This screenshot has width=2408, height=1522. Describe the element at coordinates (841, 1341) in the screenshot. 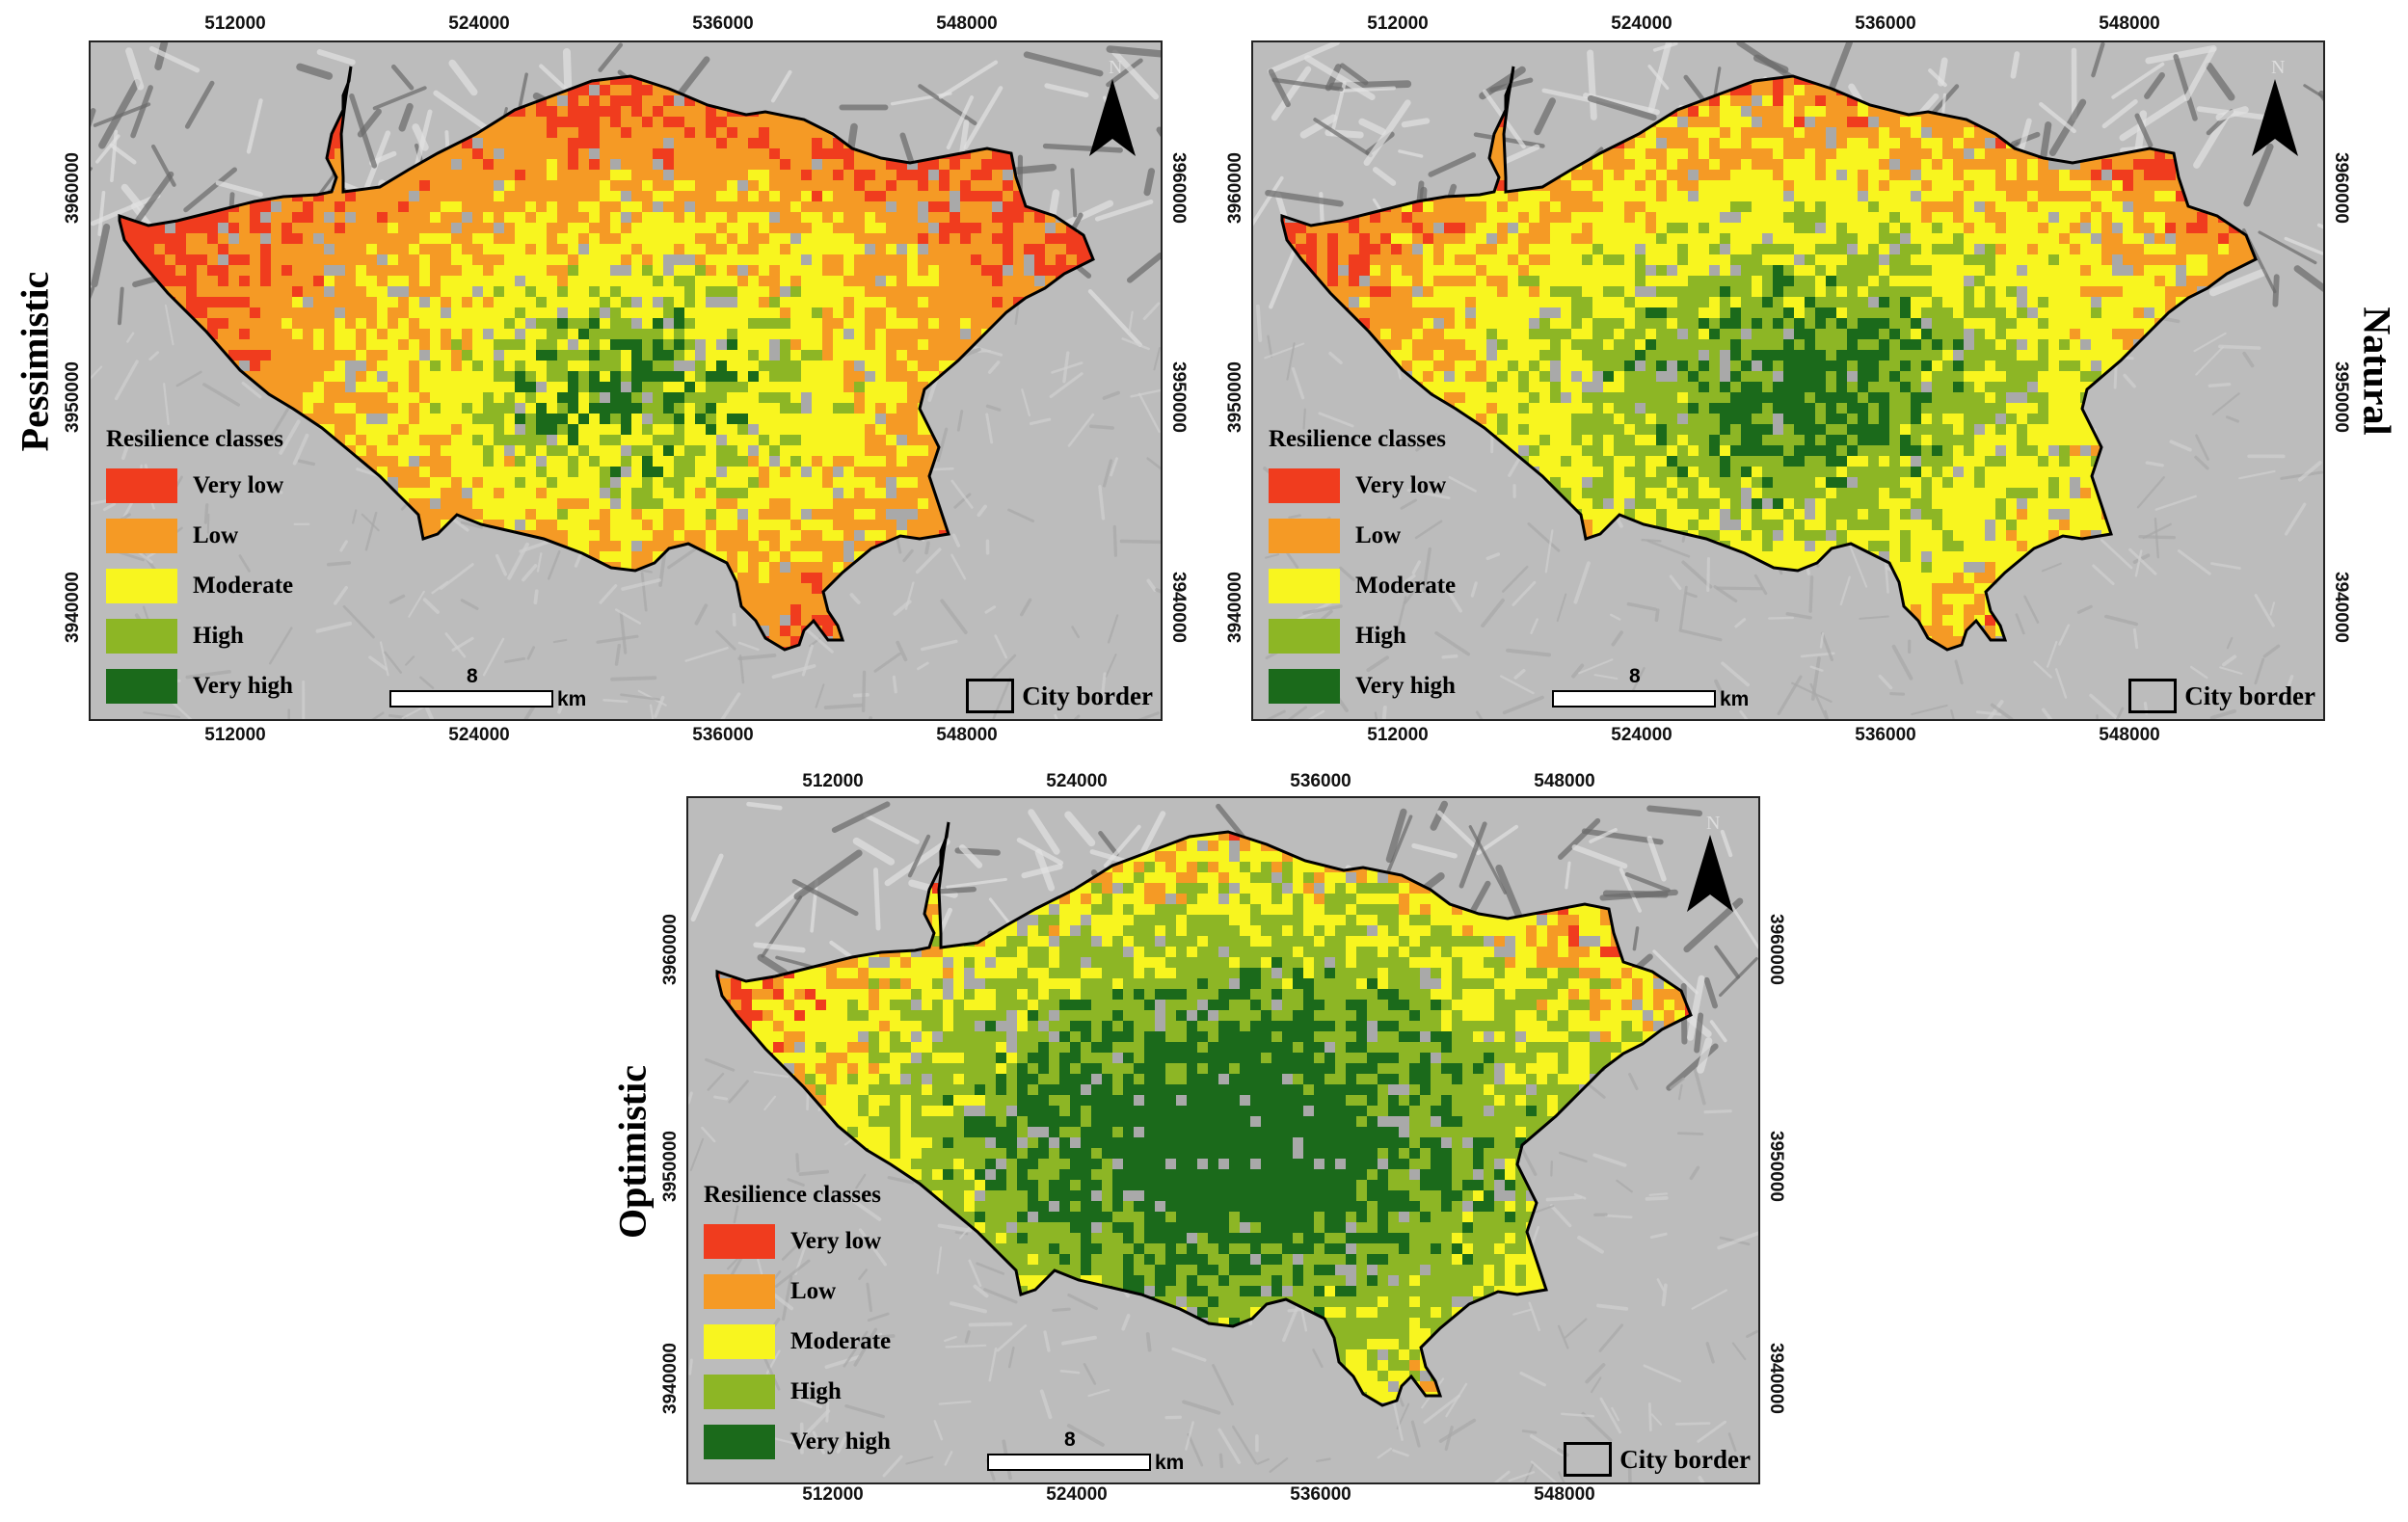

I see `legend-label: Moderate` at that location.